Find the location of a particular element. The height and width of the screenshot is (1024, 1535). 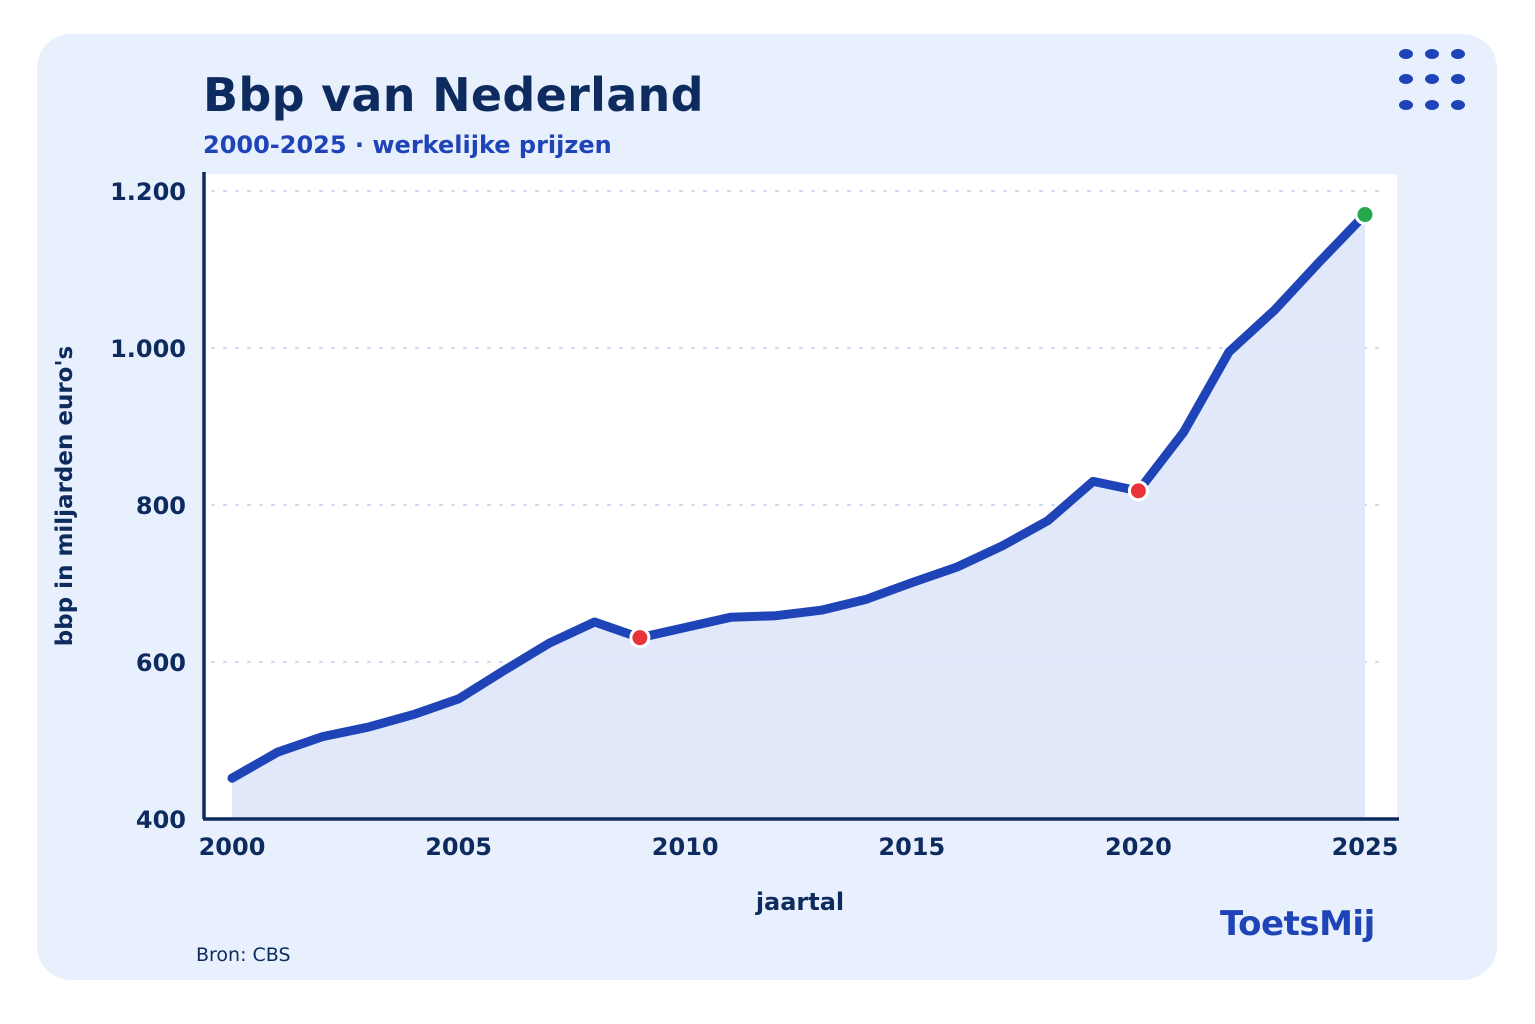

y-tick-label: 600 is located at coordinates (161, 663).